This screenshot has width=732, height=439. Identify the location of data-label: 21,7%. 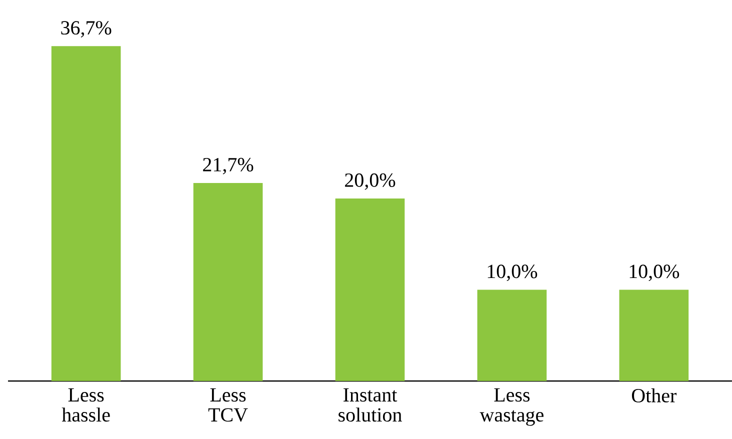
(228, 166).